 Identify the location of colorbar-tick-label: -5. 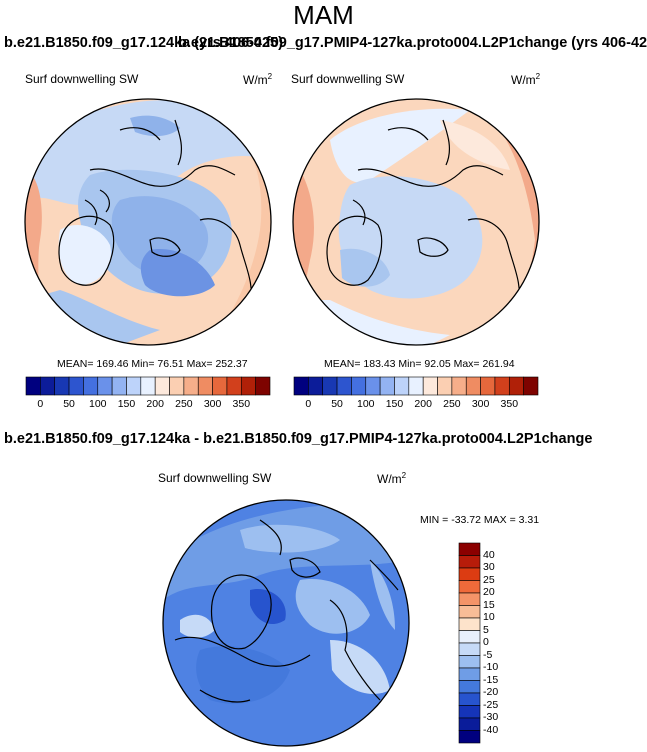
(488, 654).